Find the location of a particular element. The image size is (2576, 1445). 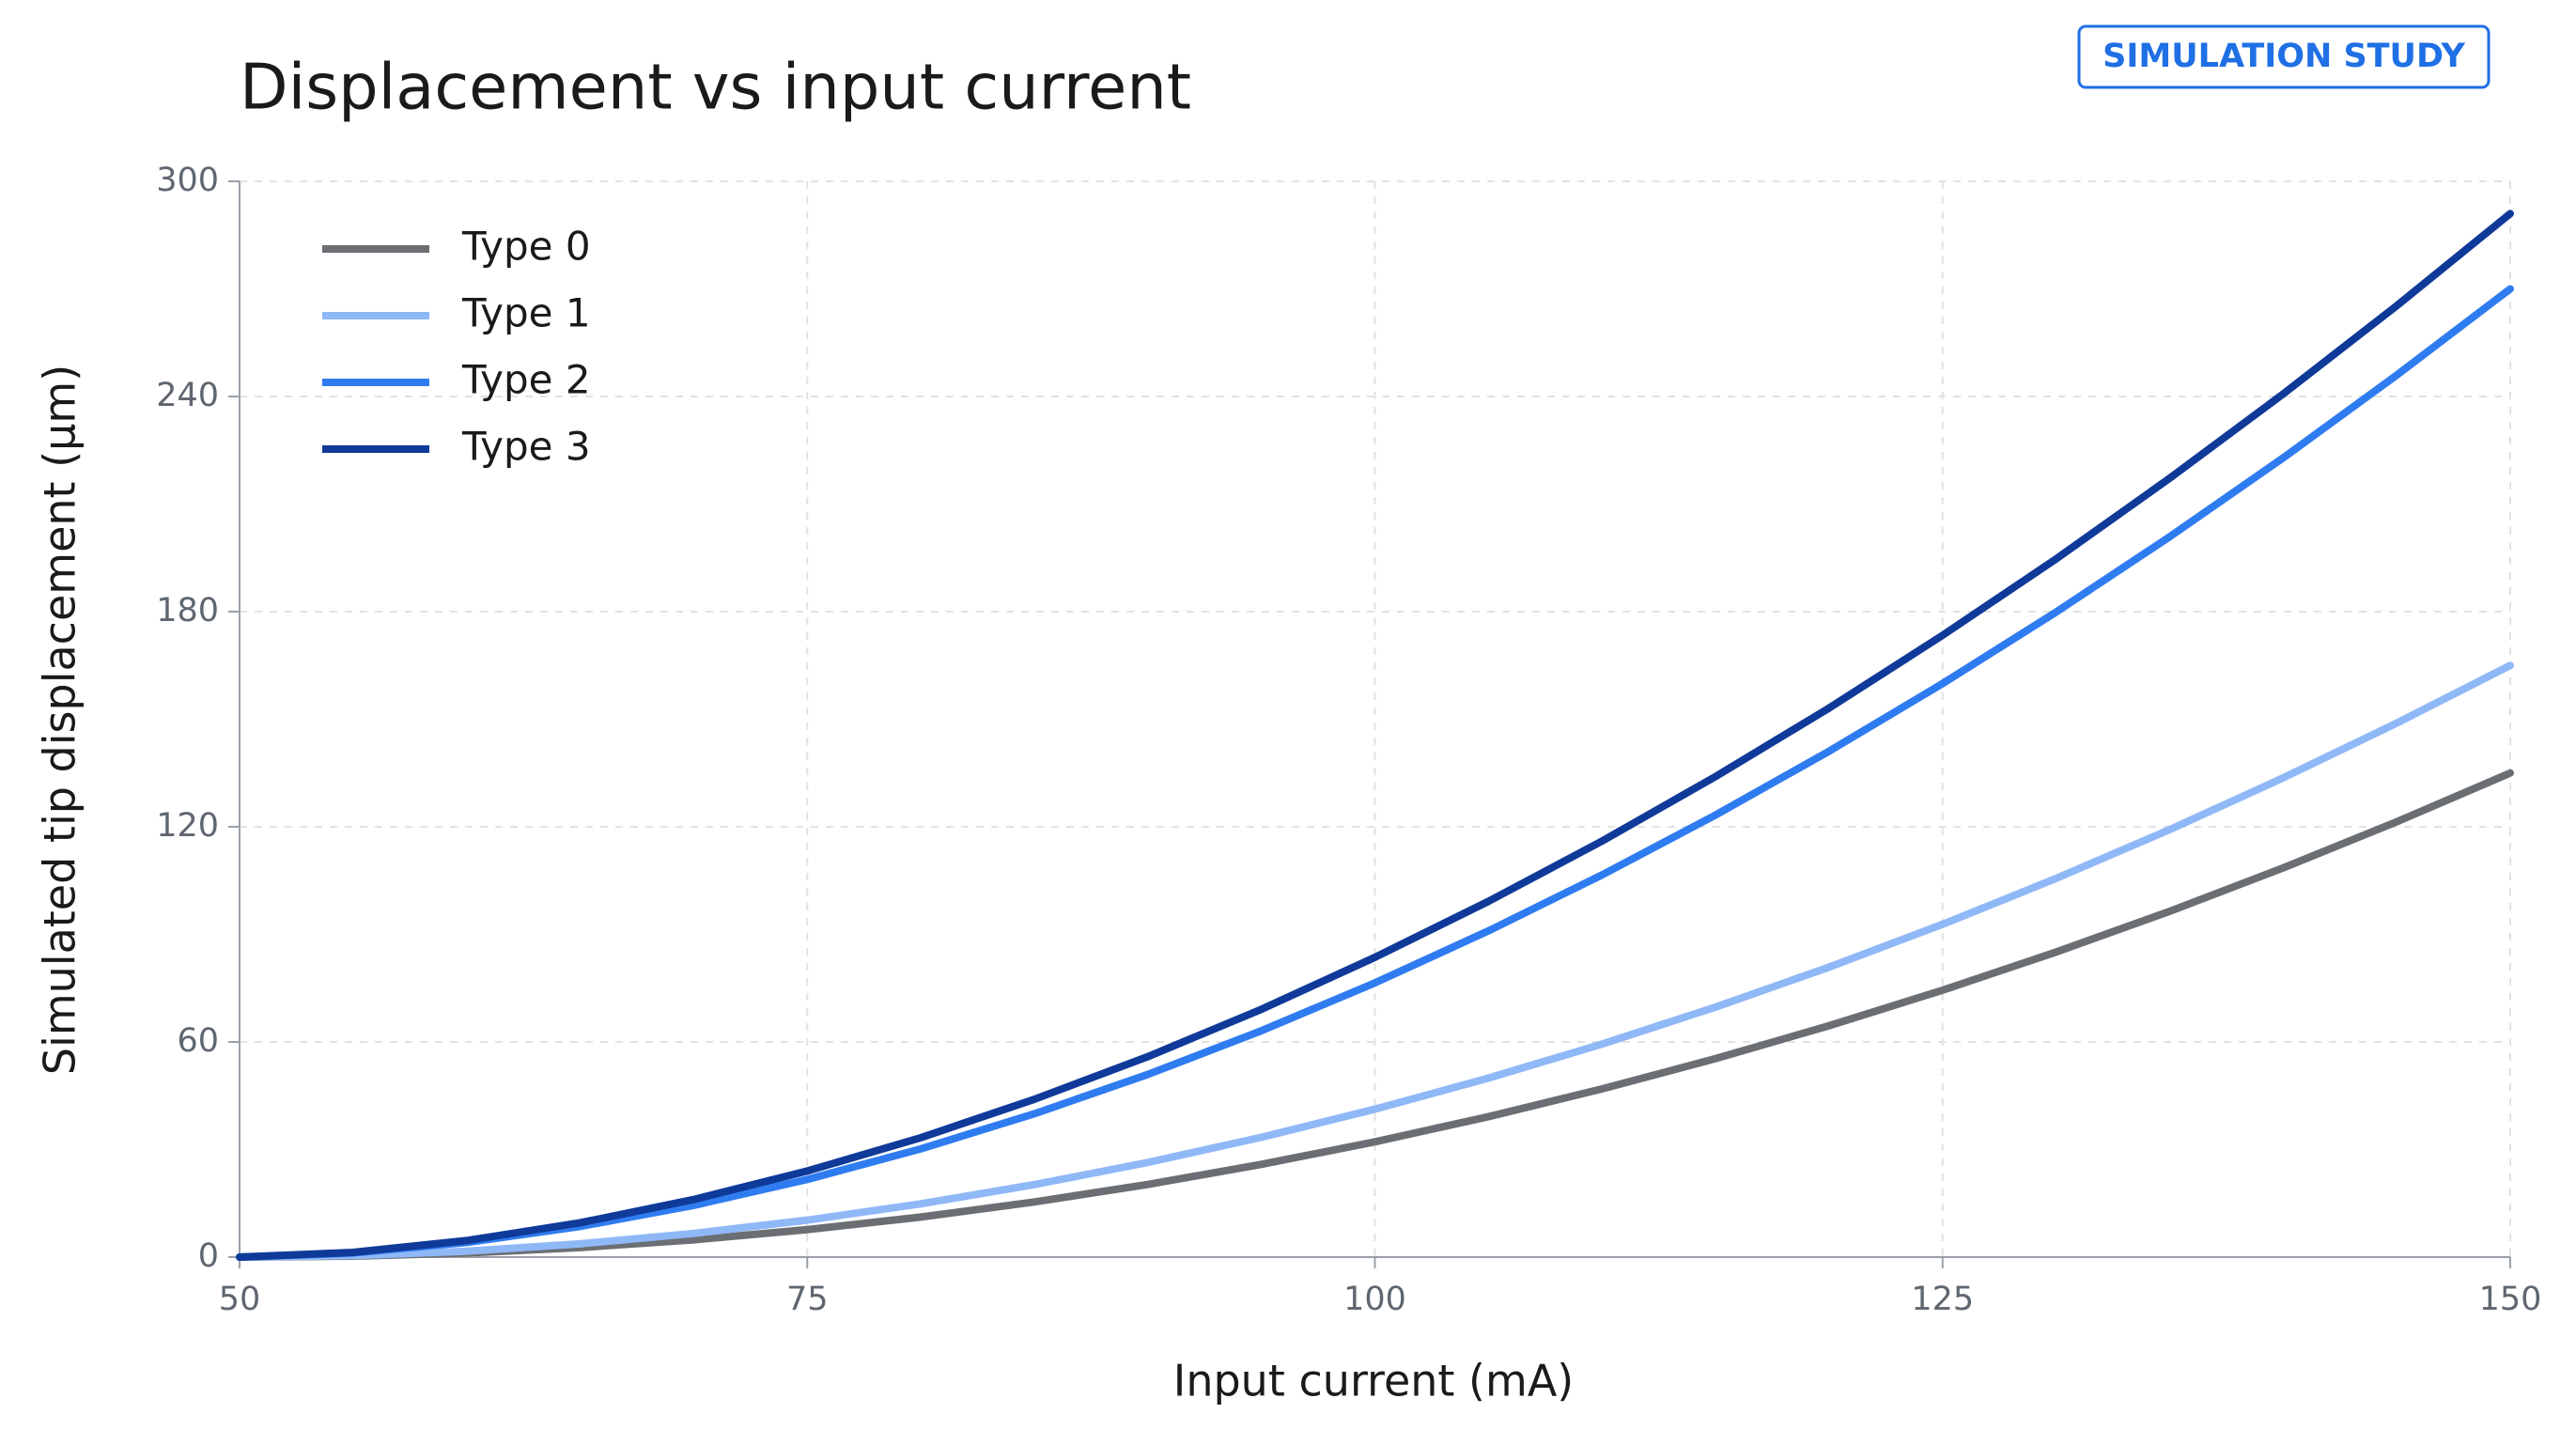

badge-box is located at coordinates (2284, 57).